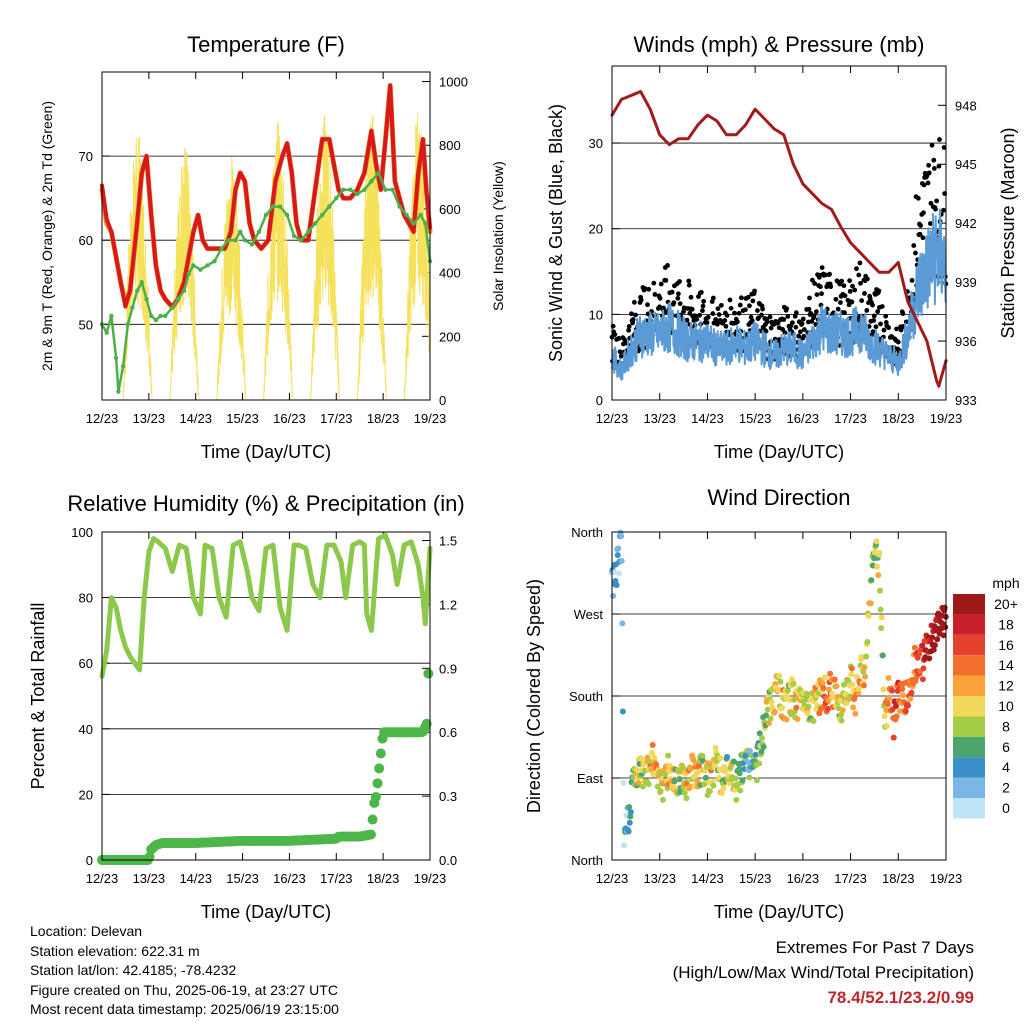 This screenshot has height=1024, width=1024. I want to click on direction-frame, so click(779, 696).